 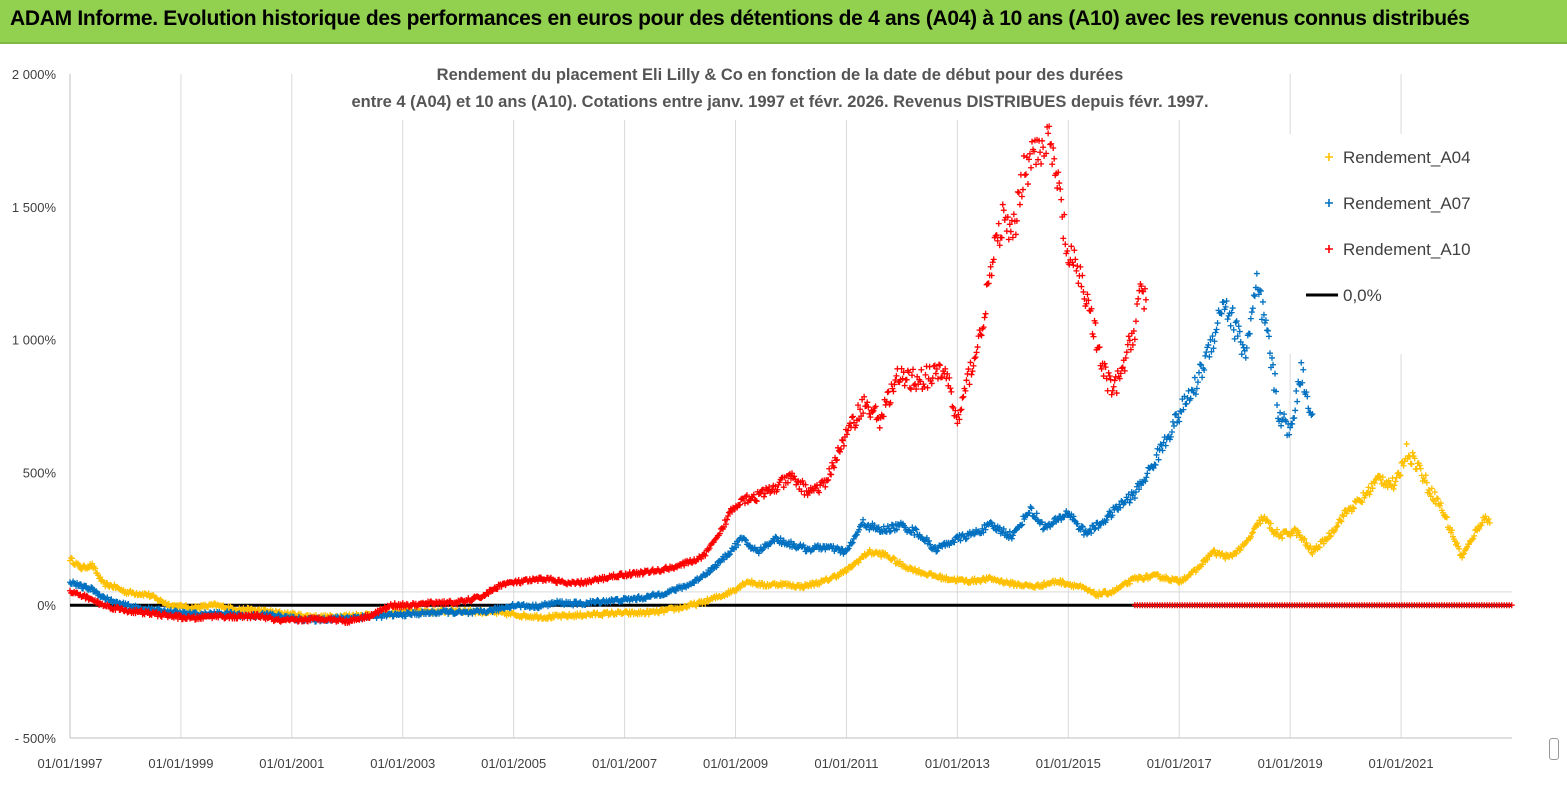 What do you see at coordinates (846, 763) in the screenshot?
I see `x-tick-label: 01/01/2011` at bounding box center [846, 763].